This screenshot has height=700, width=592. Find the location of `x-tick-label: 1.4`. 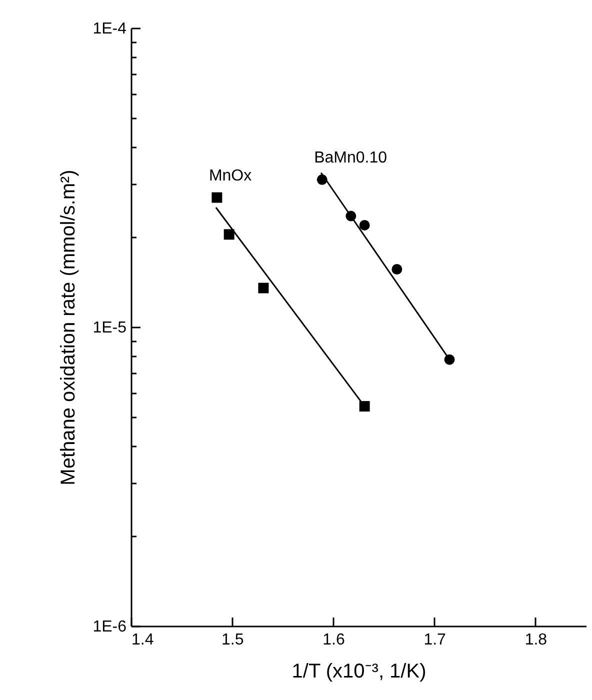

x-tick-label: 1.4 is located at coordinates (143, 640).